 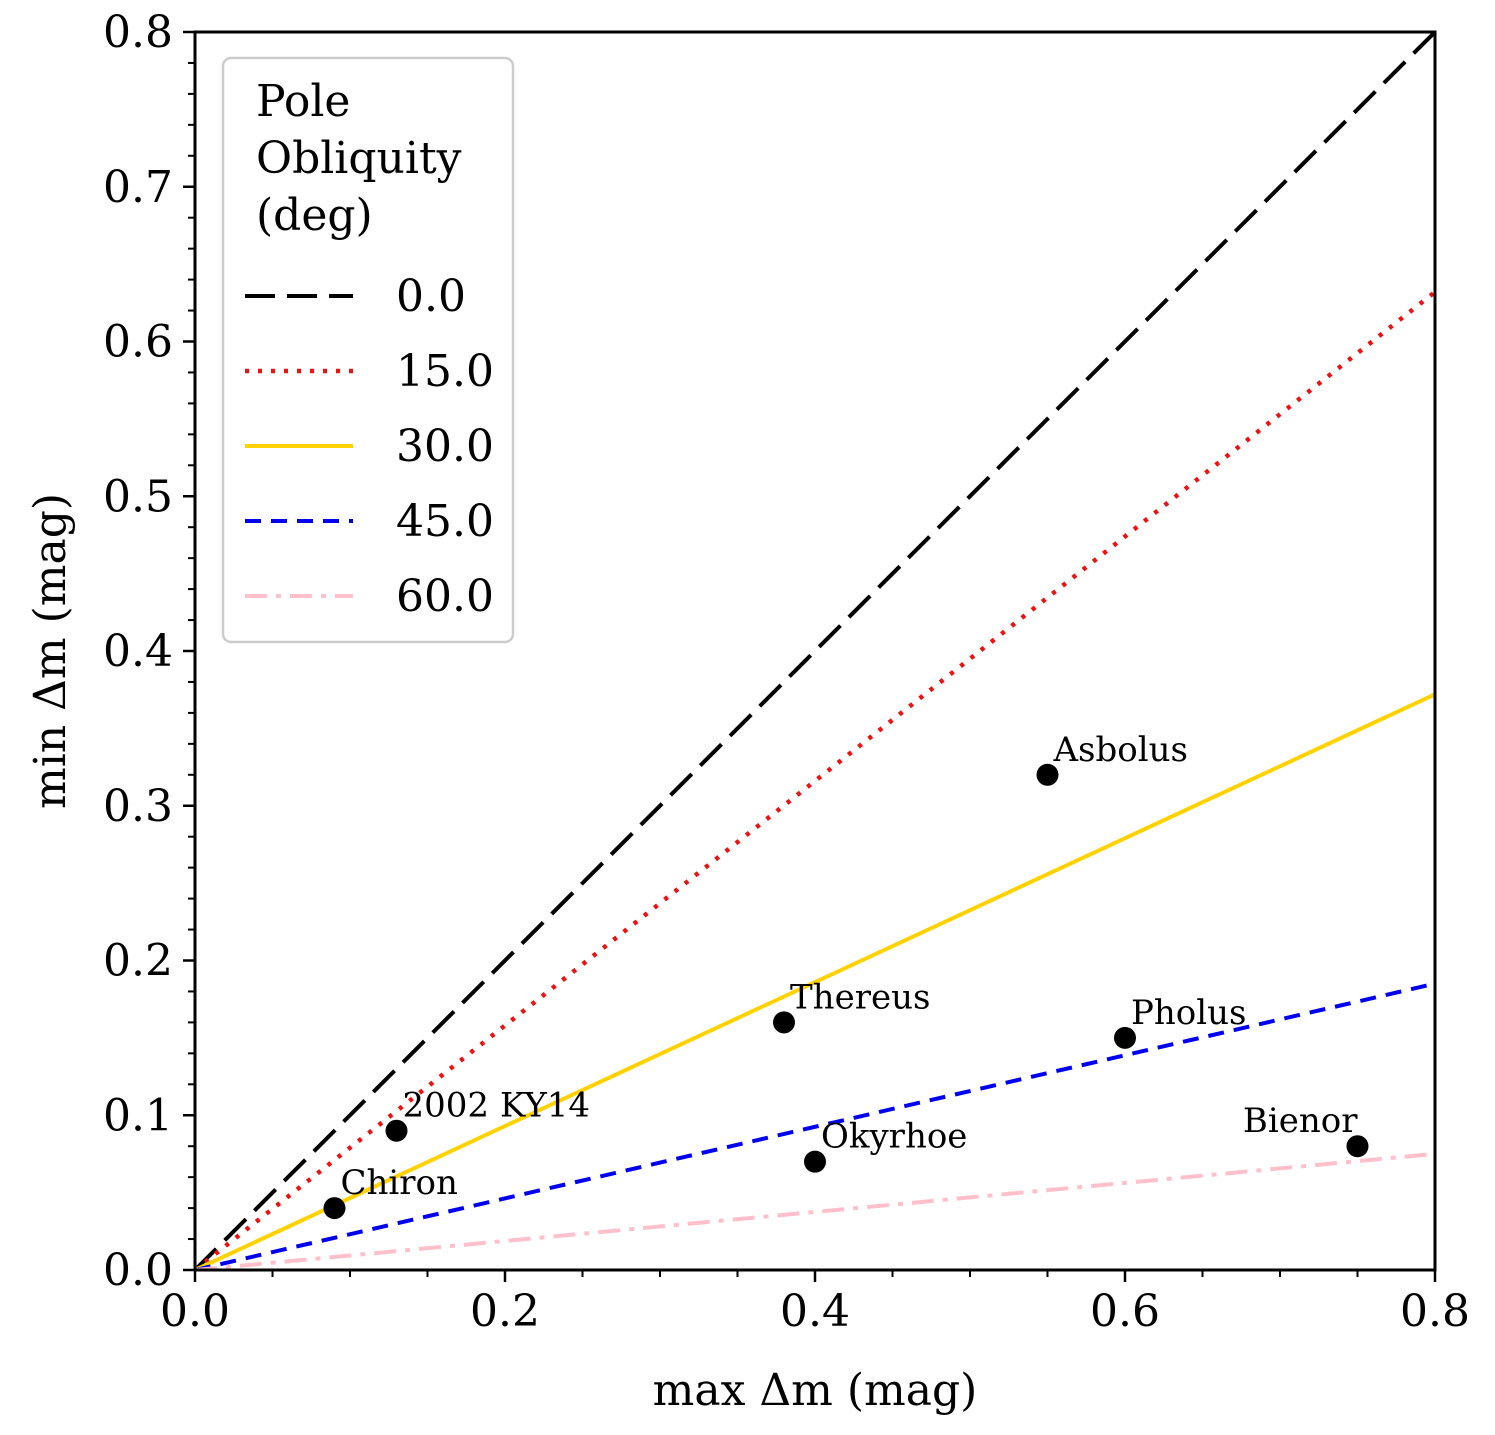 What do you see at coordinates (1357, 1146) in the screenshot?
I see `point-bienor` at bounding box center [1357, 1146].